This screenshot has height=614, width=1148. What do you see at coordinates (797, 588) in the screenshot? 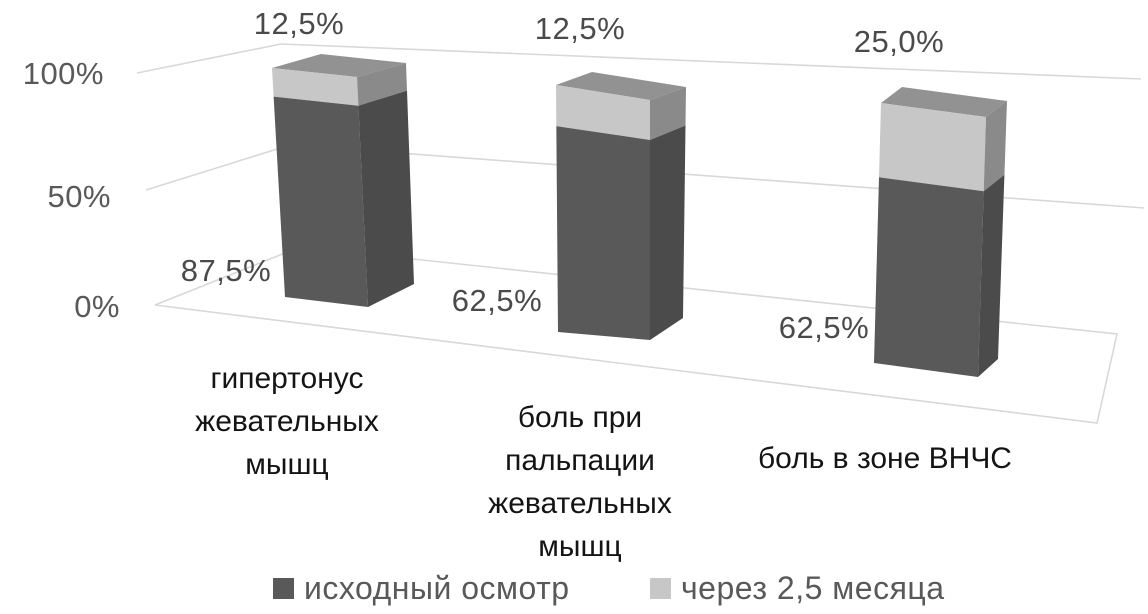
I see `legend-item-followup: через 2,5 месяца` at bounding box center [797, 588].